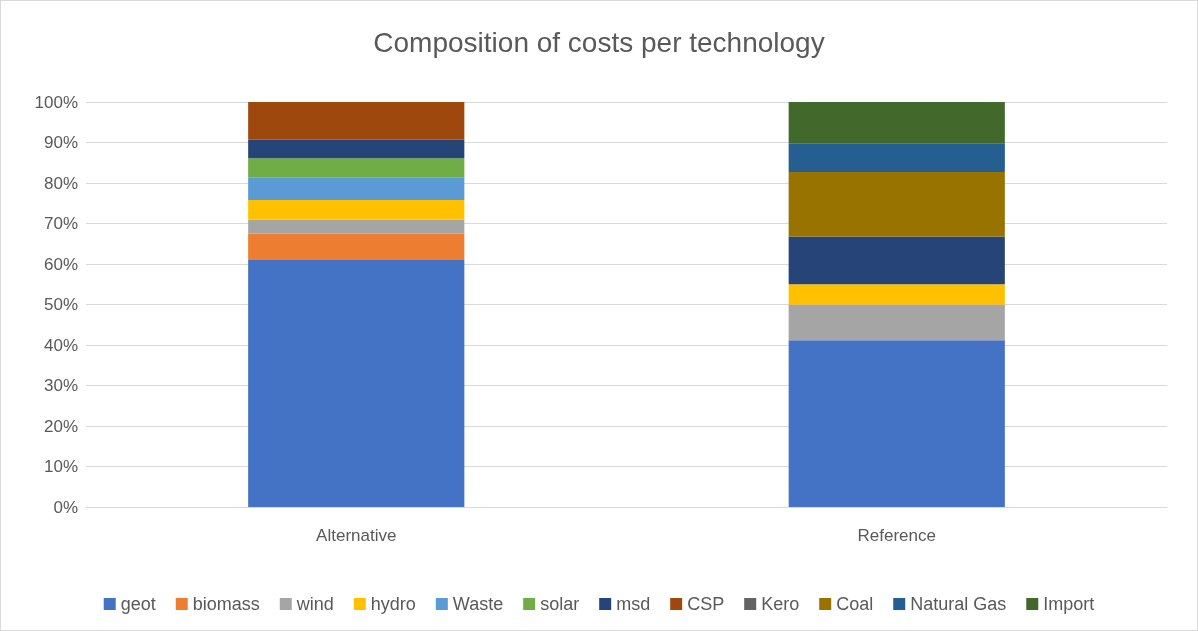 The width and height of the screenshot is (1198, 631). What do you see at coordinates (60, 223) in the screenshot?
I see `y-tick-label: 70%` at bounding box center [60, 223].